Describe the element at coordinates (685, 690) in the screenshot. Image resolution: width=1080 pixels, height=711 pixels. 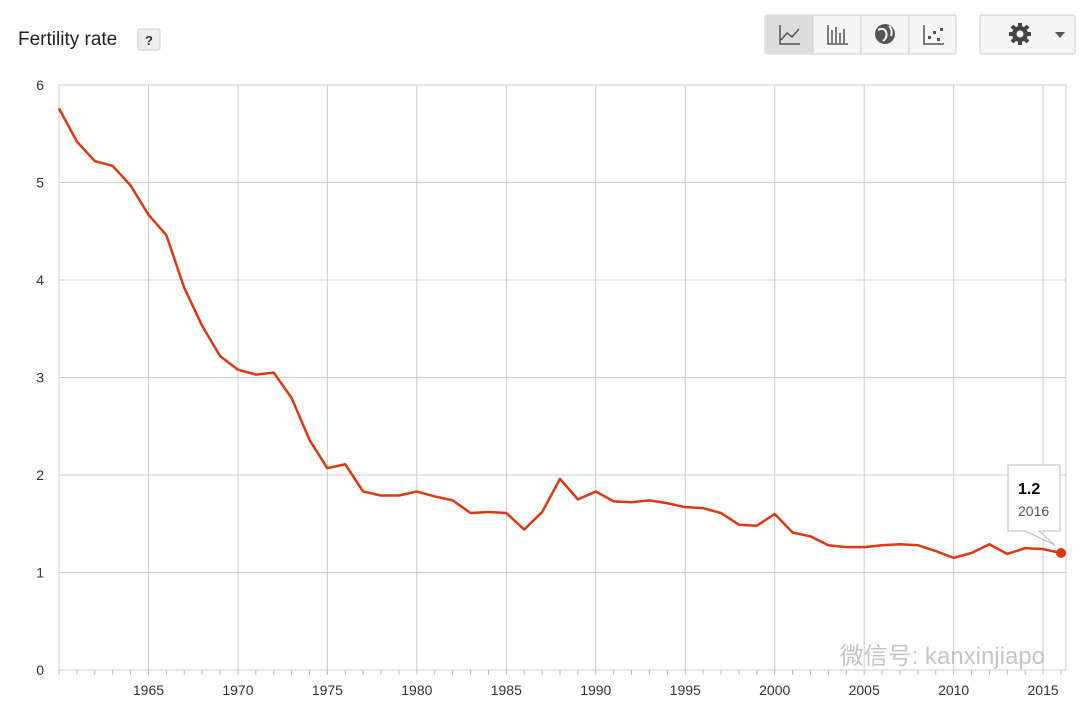
I see `x-tick-label: 1995` at that location.